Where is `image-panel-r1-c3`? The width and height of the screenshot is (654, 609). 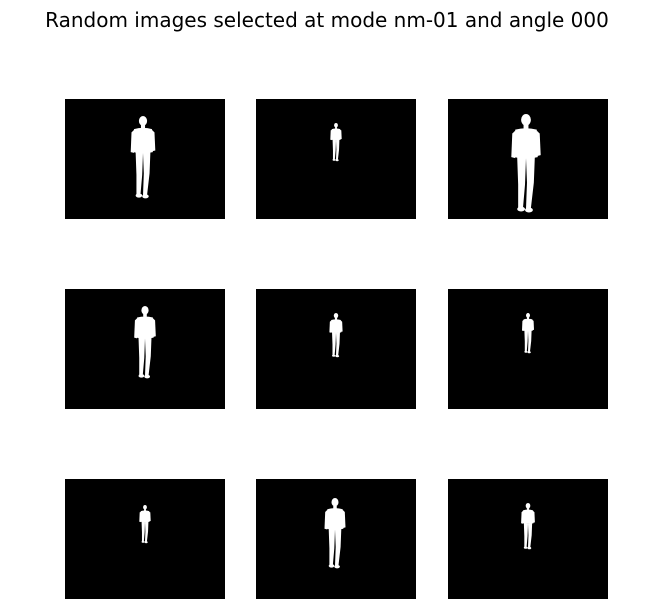
image-panel-r1-c3 is located at coordinates (528, 159).